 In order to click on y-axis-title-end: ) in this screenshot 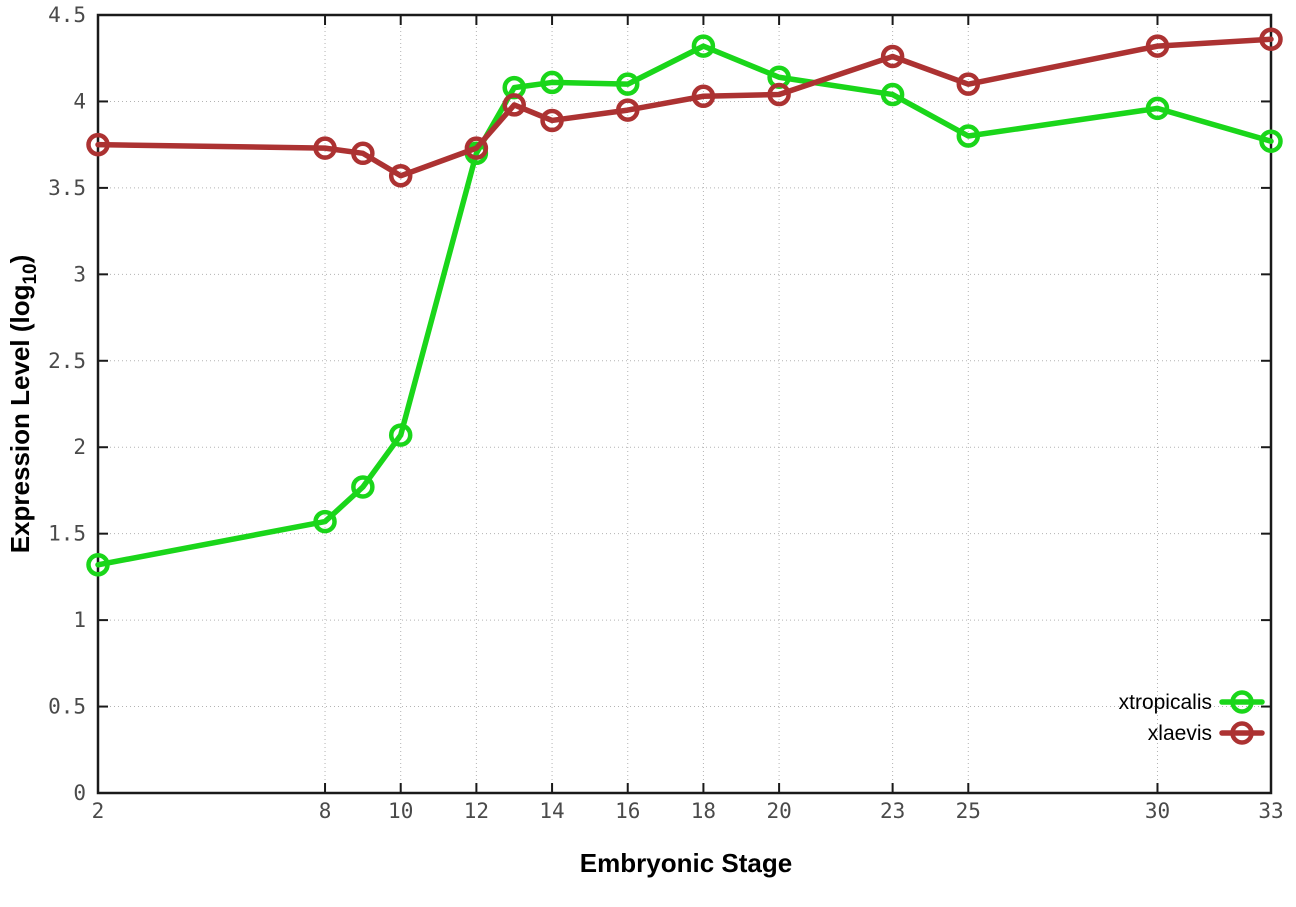, I will do `click(20, 259)`.